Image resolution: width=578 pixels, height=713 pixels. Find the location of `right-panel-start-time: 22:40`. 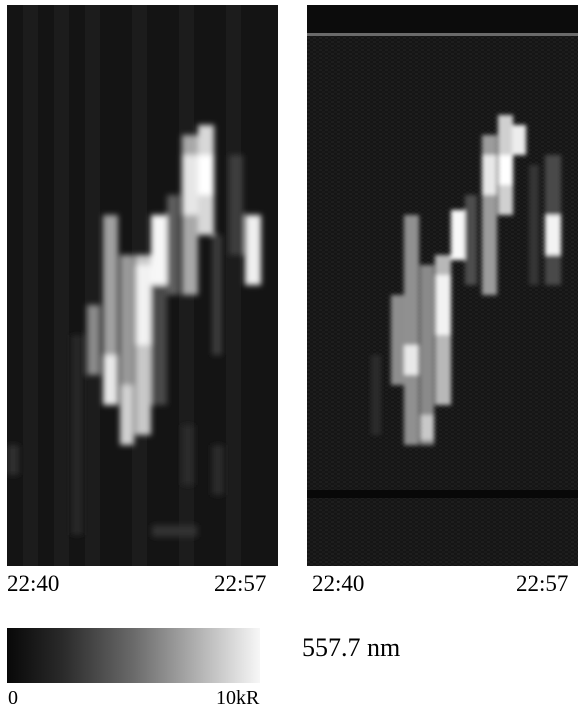

right-panel-start-time: 22:40 is located at coordinates (338, 583).